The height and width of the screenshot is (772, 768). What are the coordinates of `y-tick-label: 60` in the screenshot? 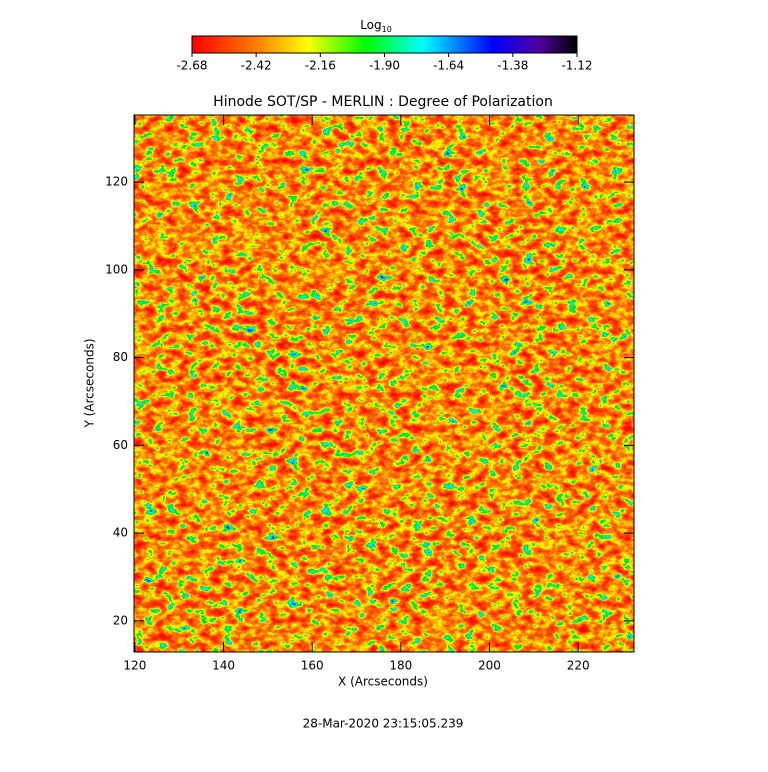 It's located at (120, 445).